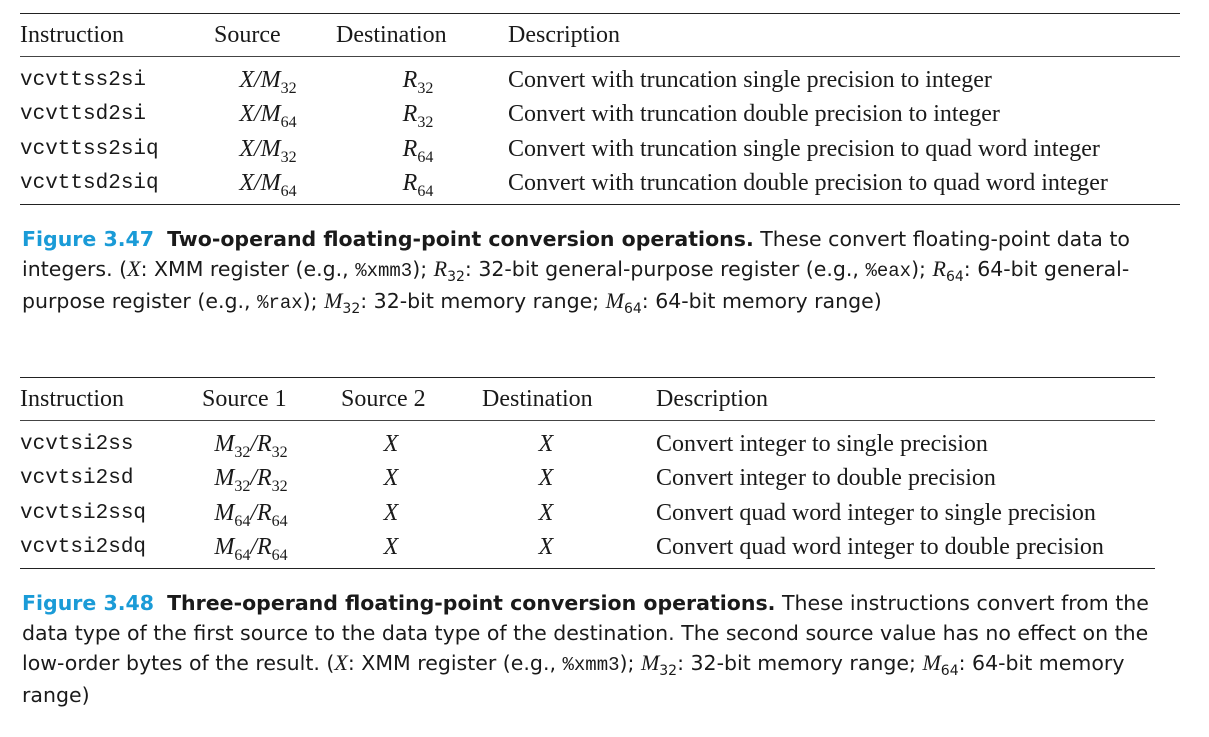 The width and height of the screenshot is (1209, 737). What do you see at coordinates (822, 443) in the screenshot?
I see `description-cell: Convert integer to single precision` at bounding box center [822, 443].